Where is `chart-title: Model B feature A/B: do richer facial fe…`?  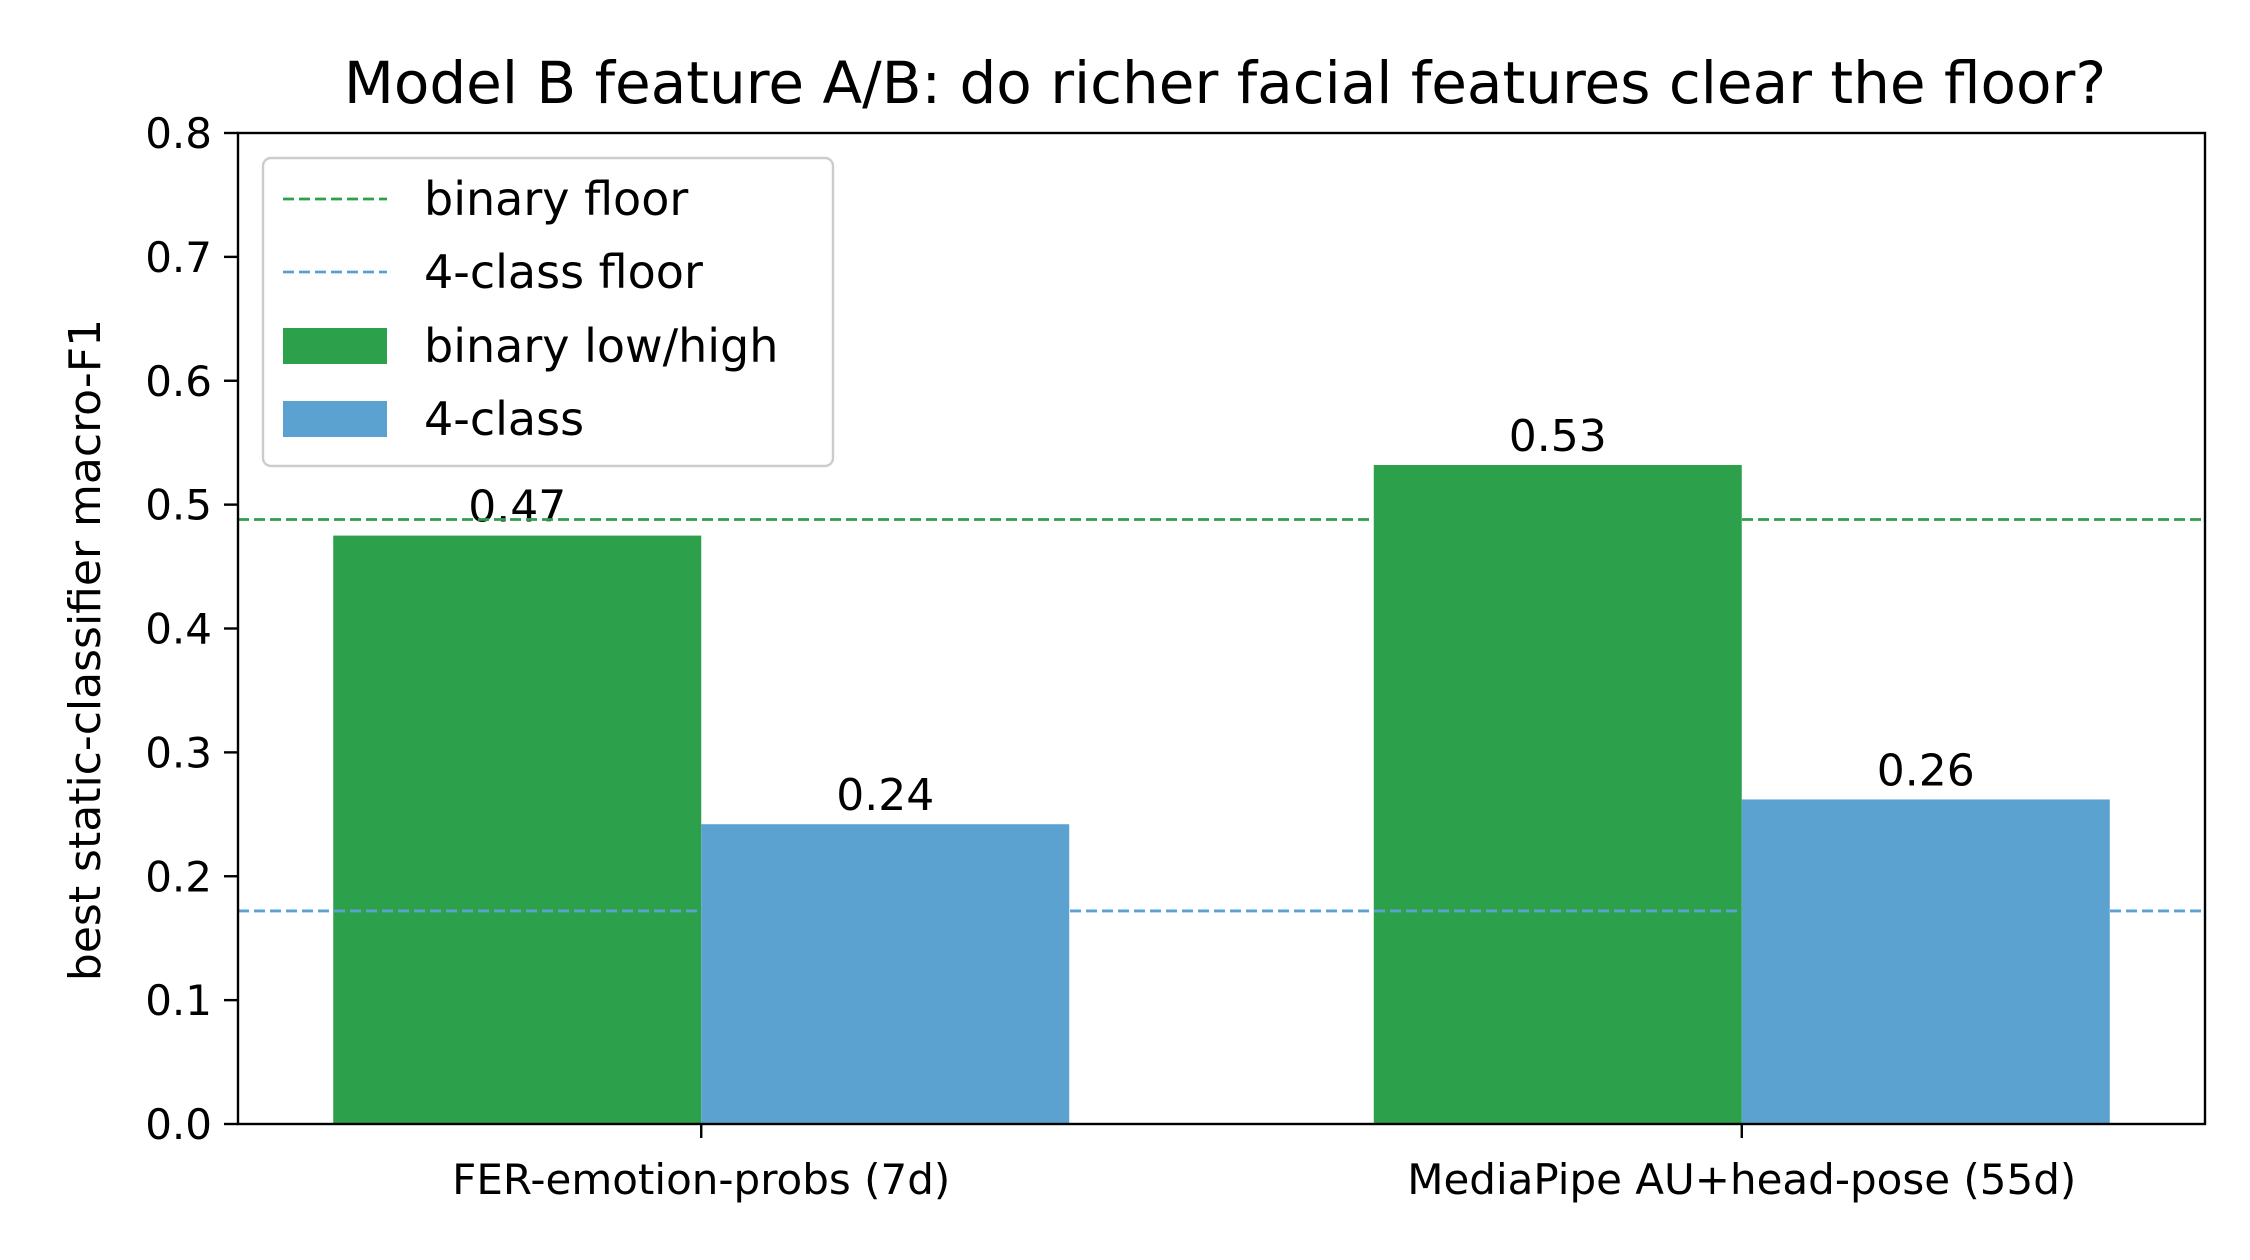
chart-title: Model B feature A/B: do richer facial fe… is located at coordinates (1225, 83).